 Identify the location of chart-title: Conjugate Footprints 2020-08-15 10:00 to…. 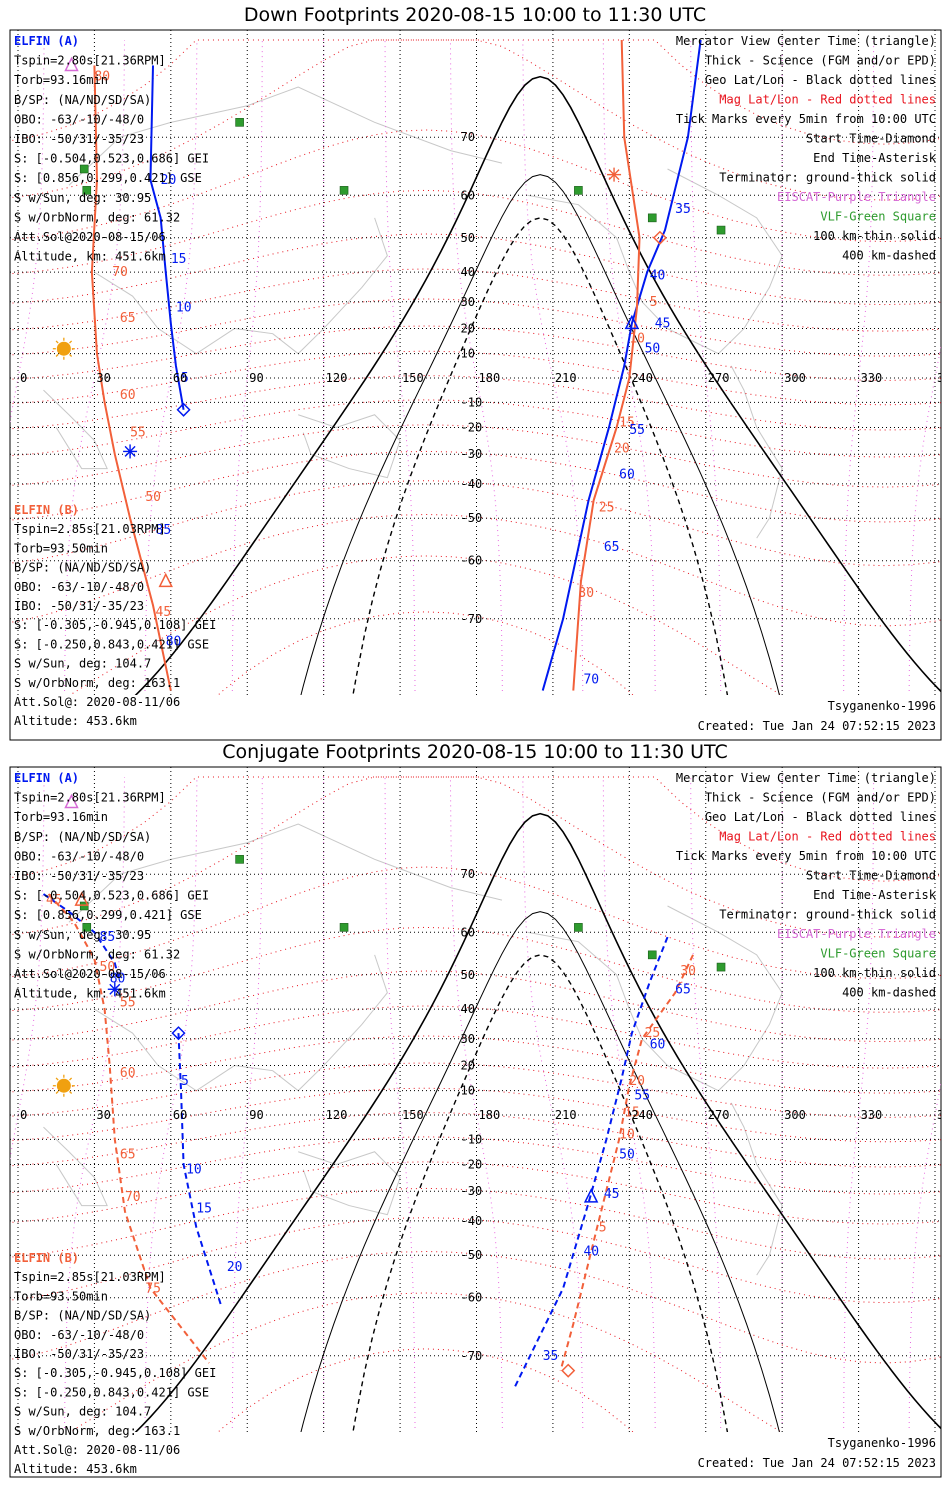
(475, 752).